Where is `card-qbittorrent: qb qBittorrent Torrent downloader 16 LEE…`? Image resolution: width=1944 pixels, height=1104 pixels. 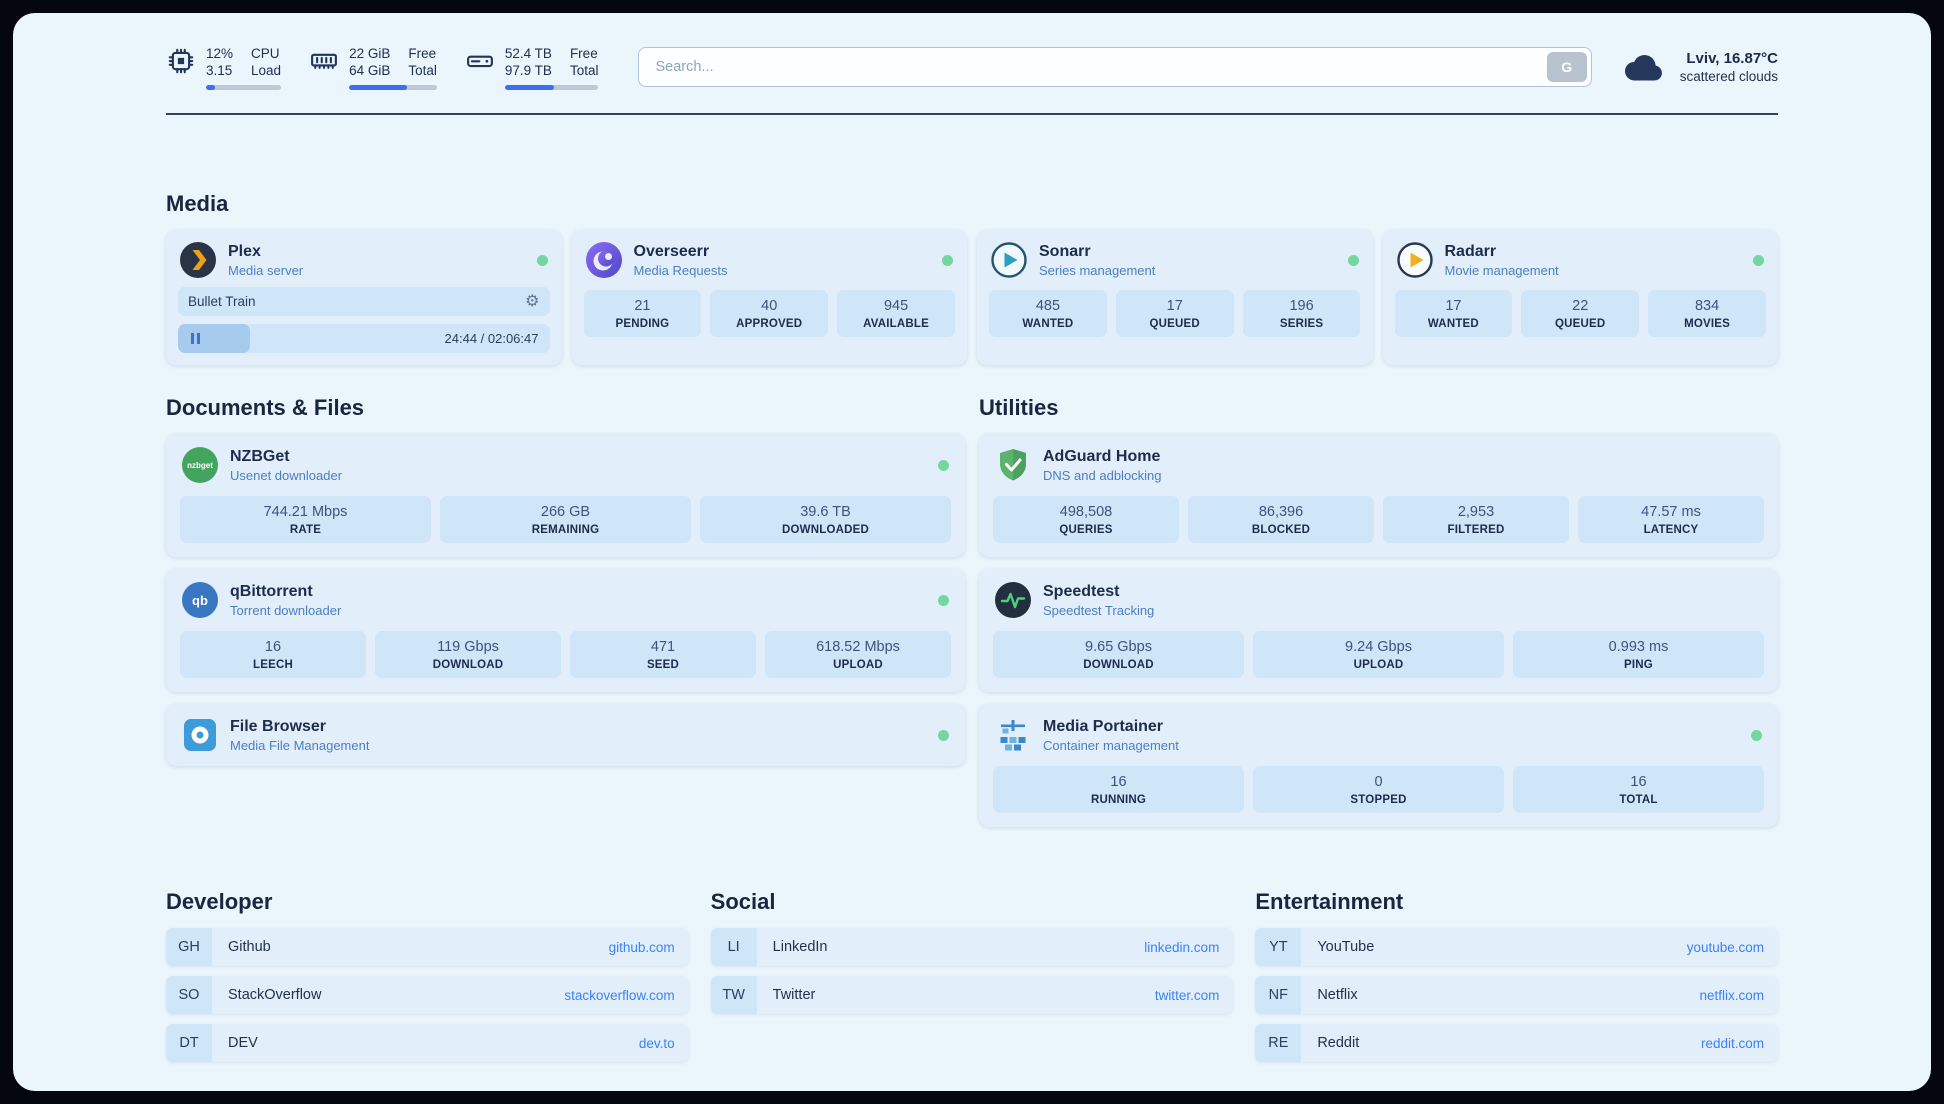
card-qbittorrent: qb qBittorrent Torrent downloader 16 LEE… is located at coordinates (565, 630).